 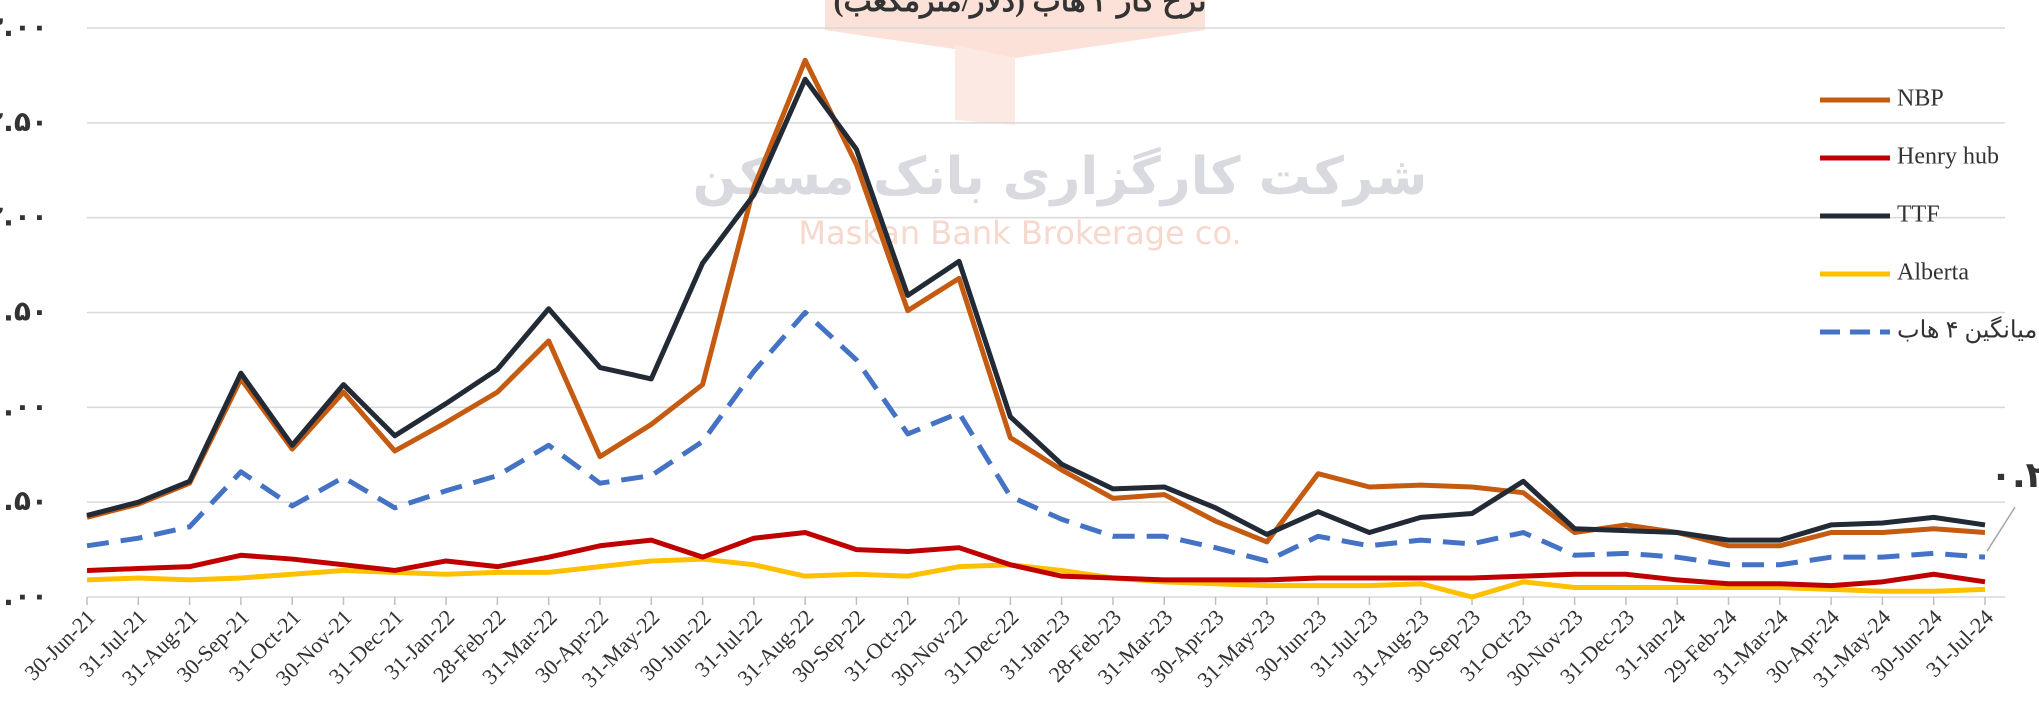 I want to click on annotation: ۰.۲۱, so click(x=2014, y=475).